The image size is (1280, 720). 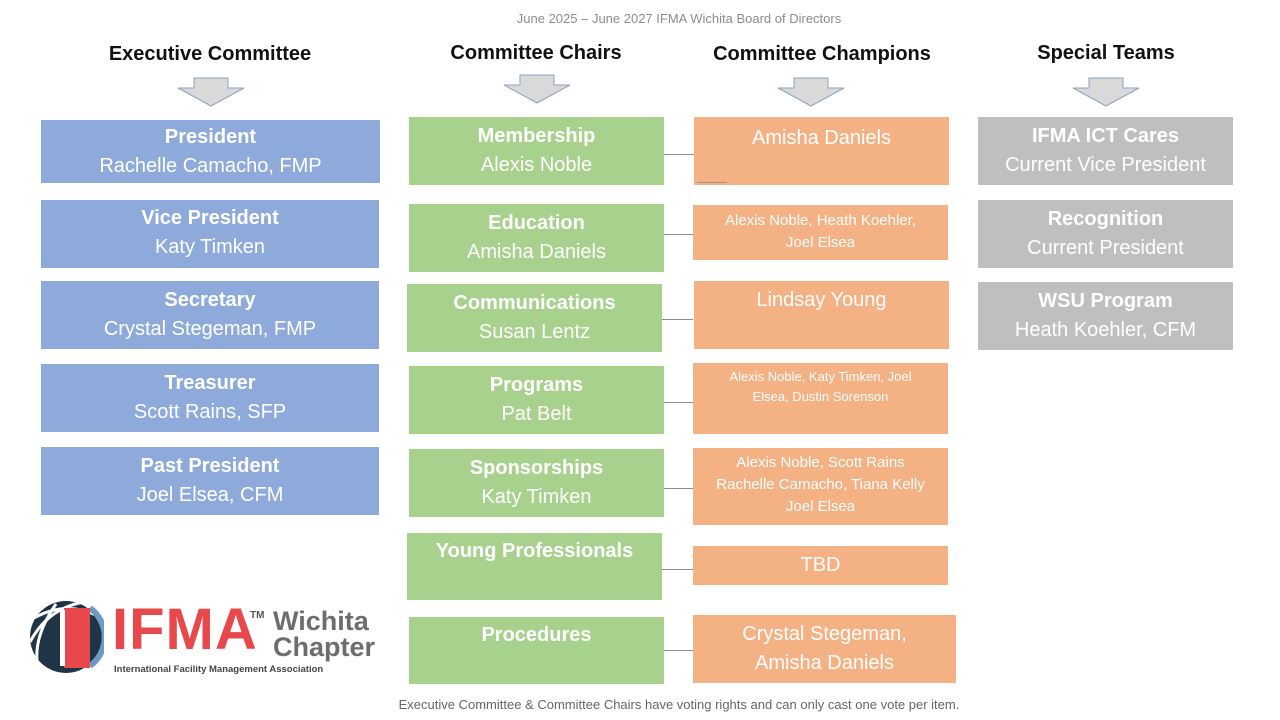 I want to click on chair-box-sponsorships: Sponsorships Katy Timken, so click(x=536, y=483).